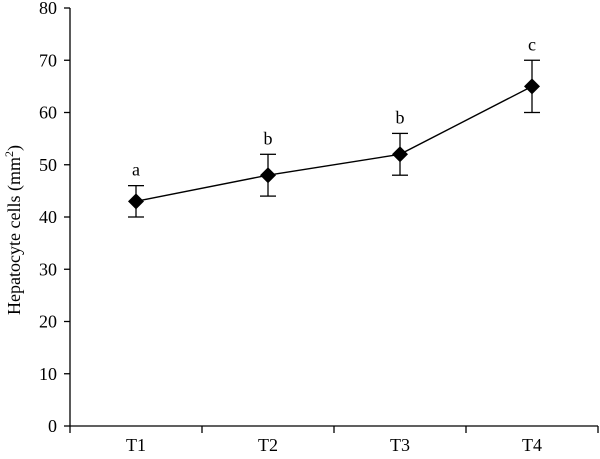 The image size is (600, 459). What do you see at coordinates (48, 165) in the screenshot?
I see `y-tick-label: 50` at bounding box center [48, 165].